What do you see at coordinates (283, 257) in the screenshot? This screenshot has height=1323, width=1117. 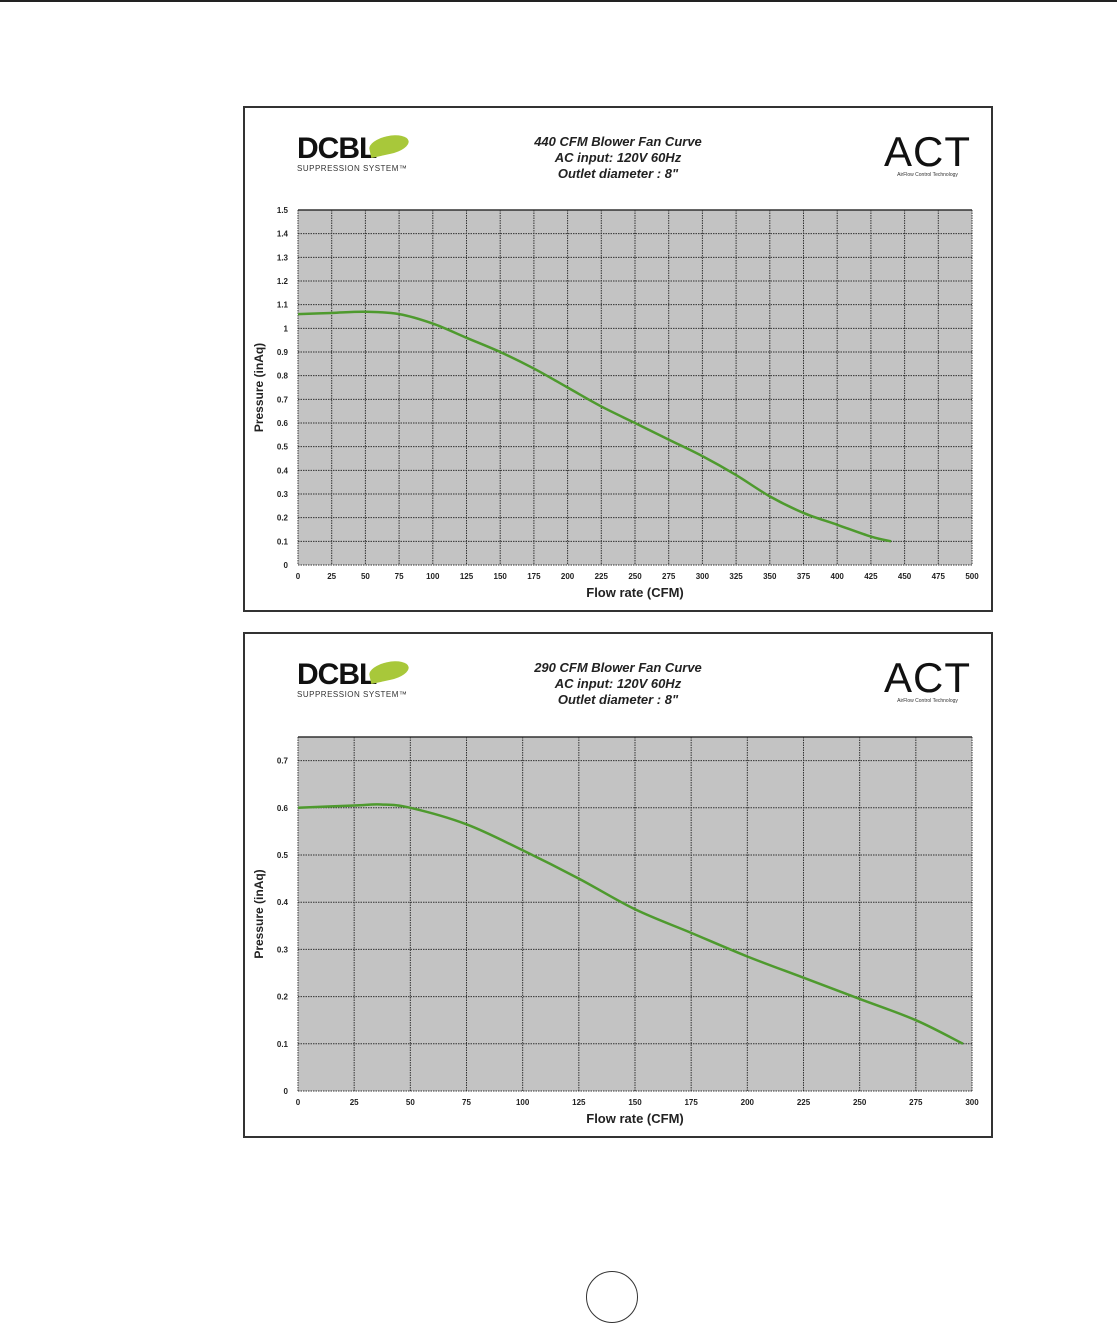 I see `y-tick-label: 1.3` at bounding box center [283, 257].